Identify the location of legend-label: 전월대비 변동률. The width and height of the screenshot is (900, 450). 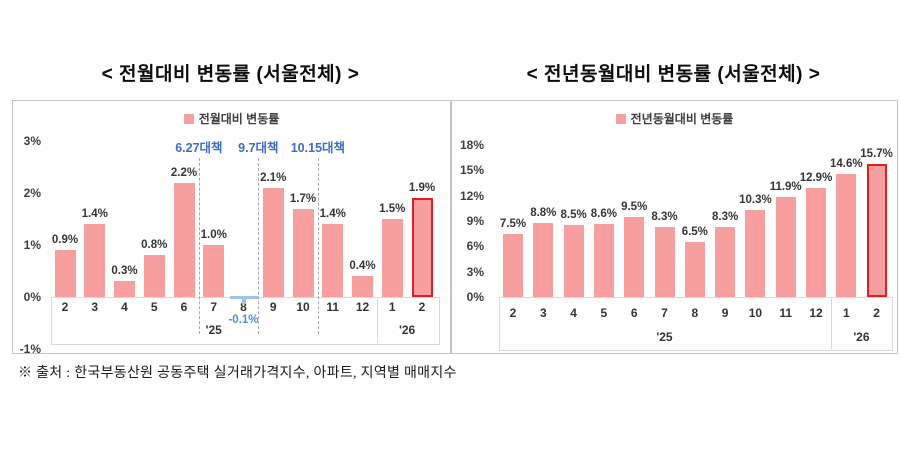
(239, 119).